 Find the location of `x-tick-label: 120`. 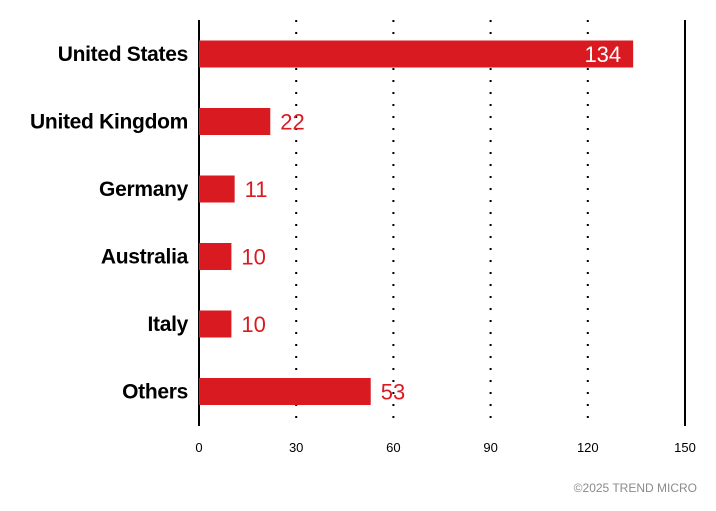

x-tick-label: 120 is located at coordinates (588, 447).